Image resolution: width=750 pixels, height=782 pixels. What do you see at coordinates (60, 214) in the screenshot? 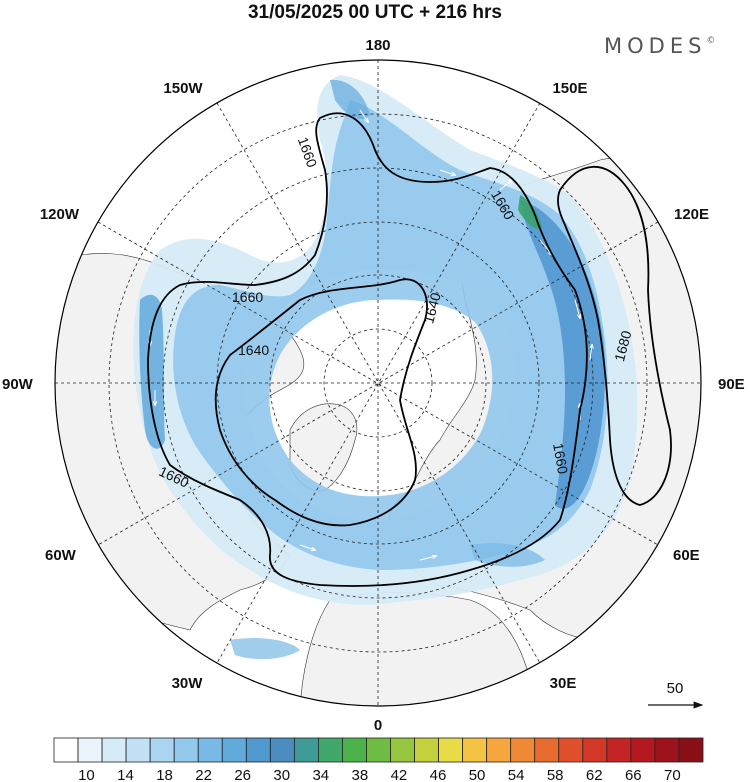
I see `lon-label-120w: 120W` at bounding box center [60, 214].